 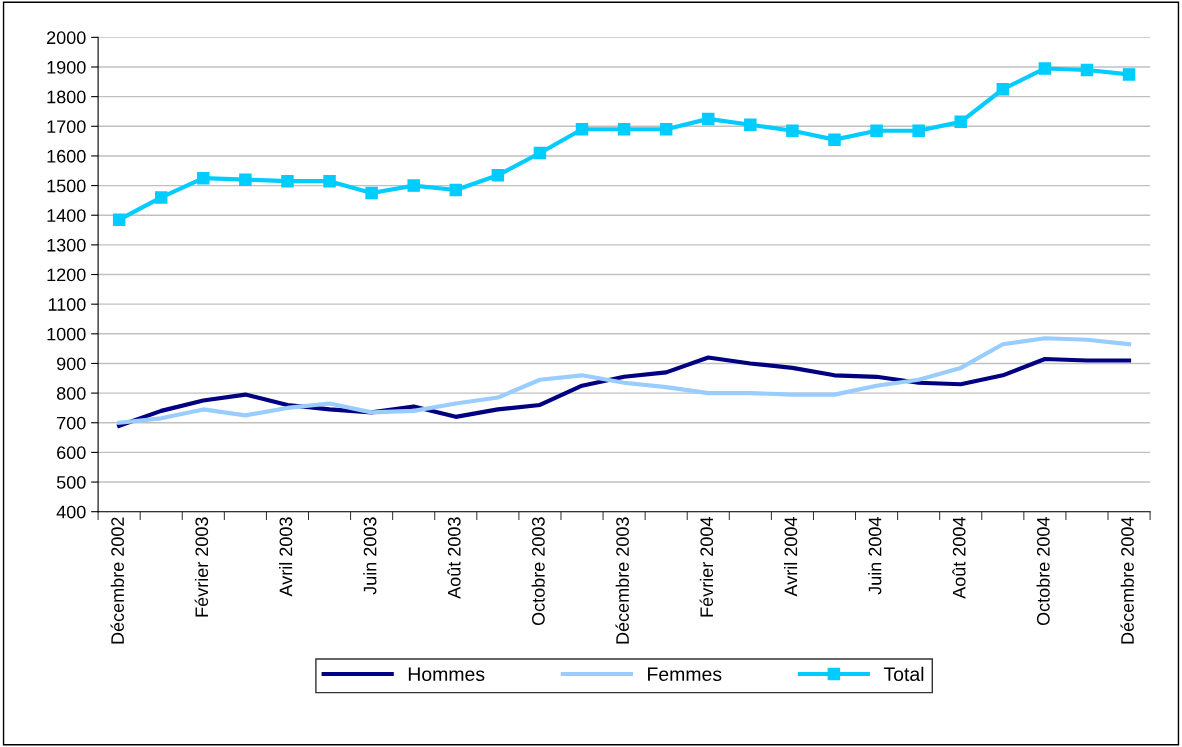 What do you see at coordinates (959, 558) in the screenshot?
I see `x-tick-label: Août 2004` at bounding box center [959, 558].